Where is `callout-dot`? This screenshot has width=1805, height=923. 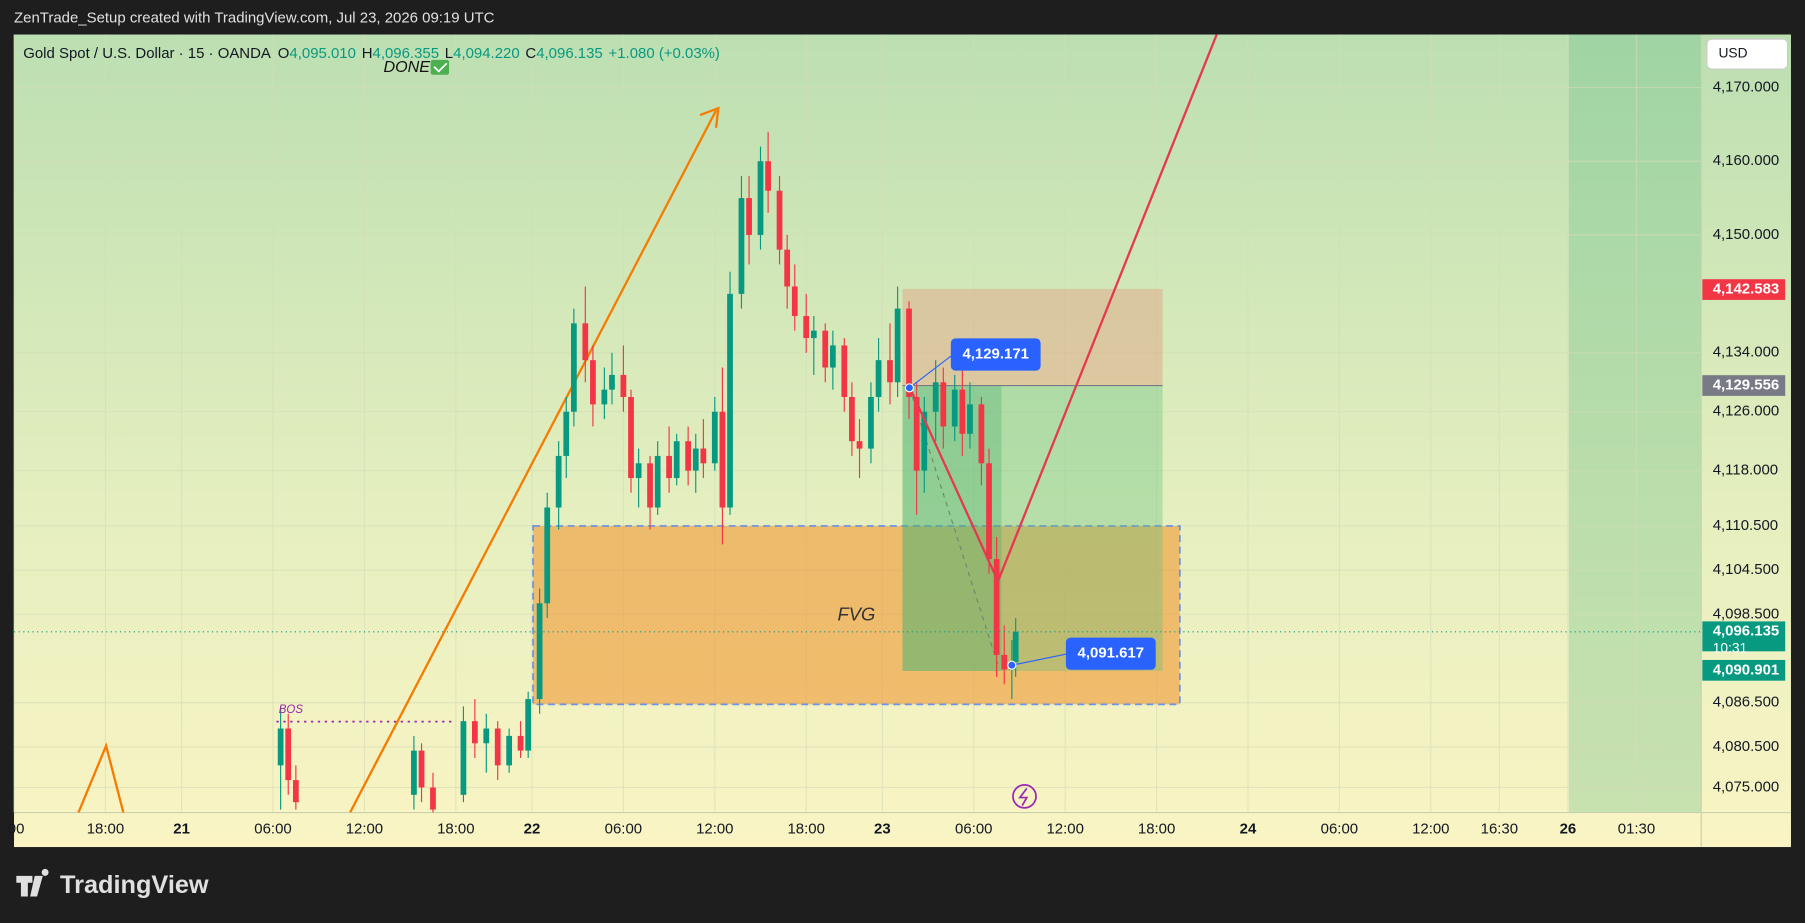
callout-dot is located at coordinates (909, 388).